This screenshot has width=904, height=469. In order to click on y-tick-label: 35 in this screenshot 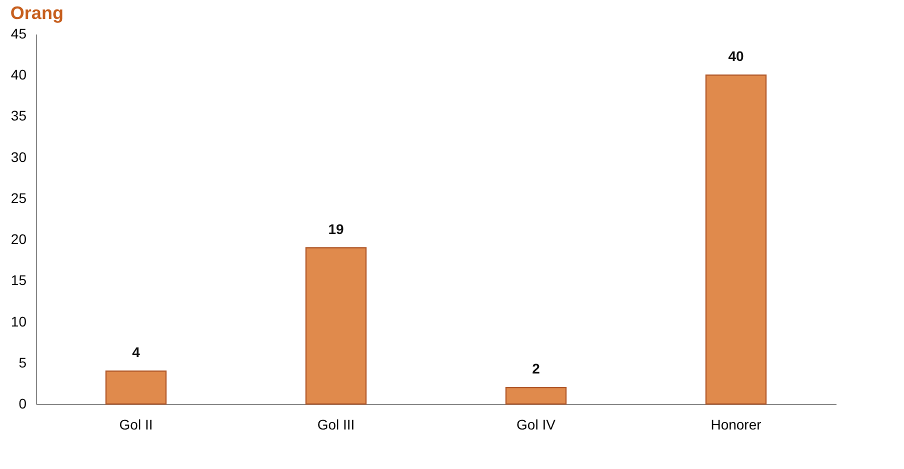, I will do `click(18, 116)`.